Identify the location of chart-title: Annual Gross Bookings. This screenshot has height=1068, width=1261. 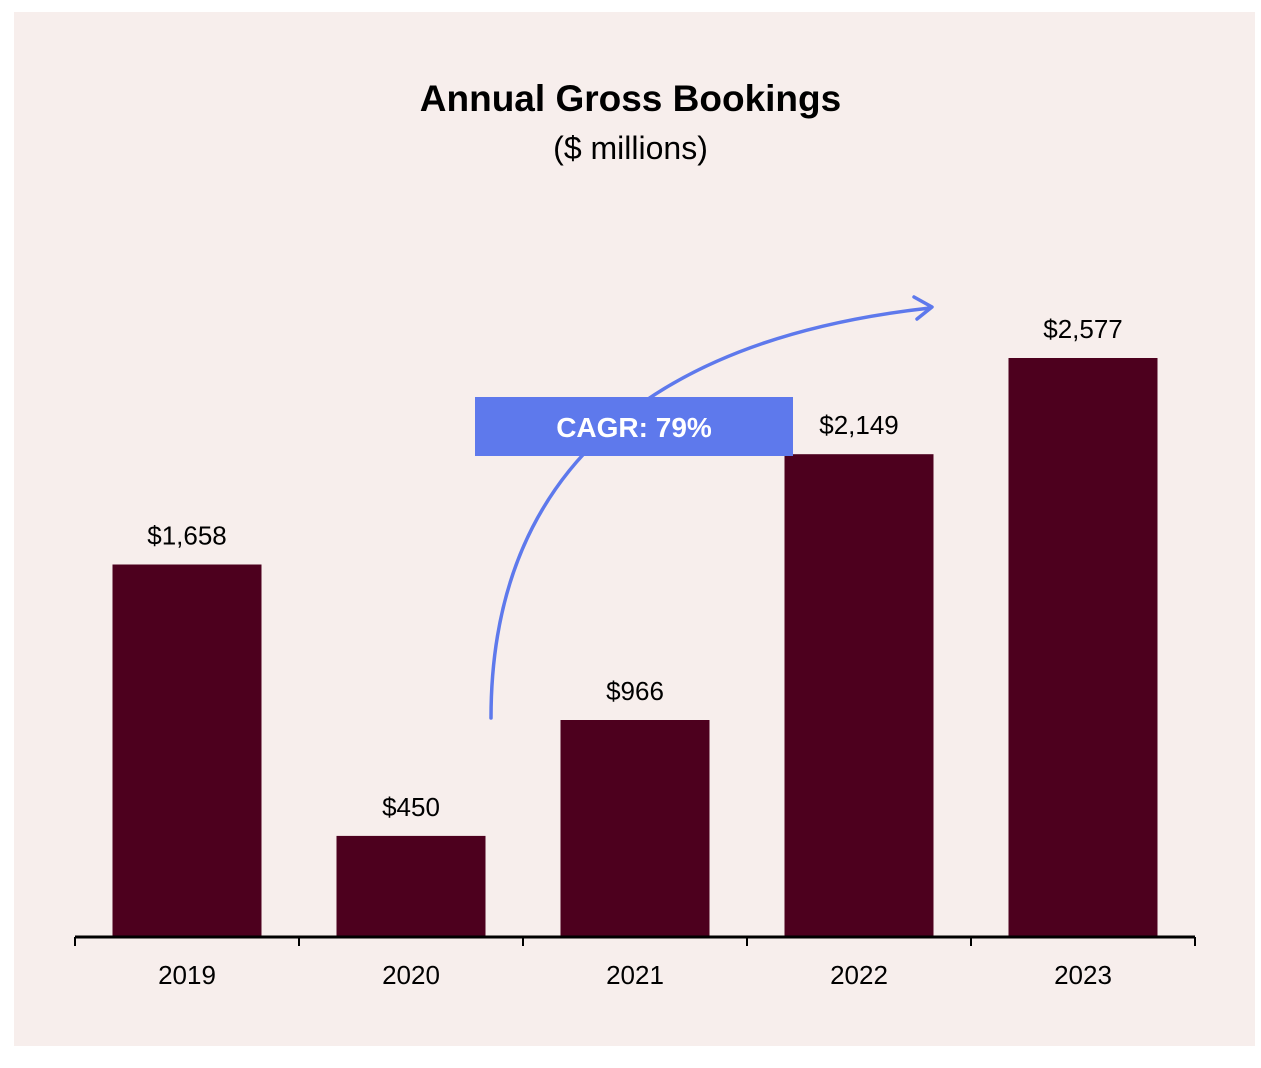
(630, 98).